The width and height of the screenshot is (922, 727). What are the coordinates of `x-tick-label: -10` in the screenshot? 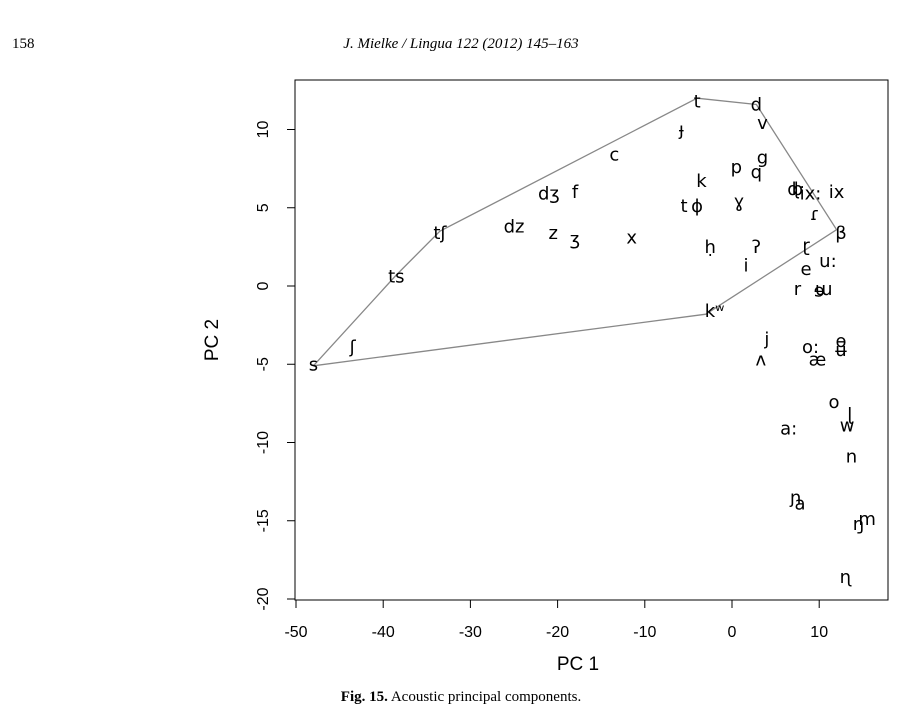 It's located at (644, 632).